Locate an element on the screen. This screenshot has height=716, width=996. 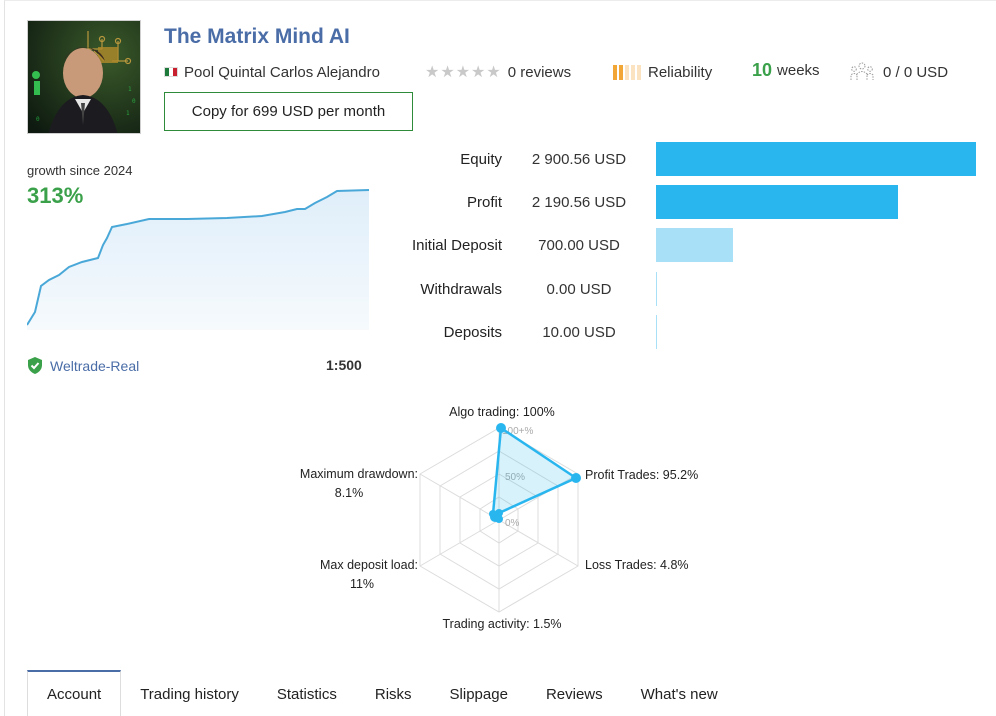
radar-tick-100: 100+% is located at coordinates (518, 431).